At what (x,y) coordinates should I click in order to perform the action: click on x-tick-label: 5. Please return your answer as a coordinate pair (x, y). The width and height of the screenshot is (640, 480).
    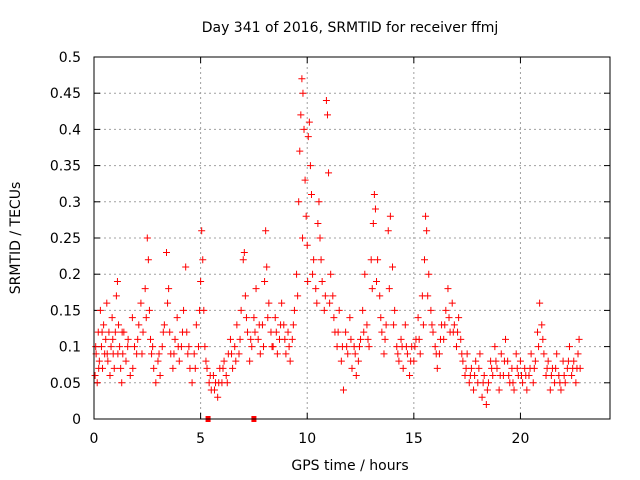
    Looking at the image, I should click on (200, 439).